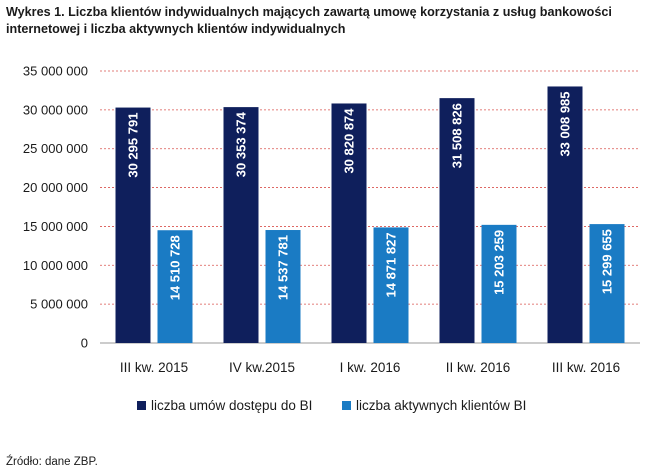 This screenshot has height=476, width=655. What do you see at coordinates (565, 123) in the screenshot?
I see `data-label: 33 008 985` at bounding box center [565, 123].